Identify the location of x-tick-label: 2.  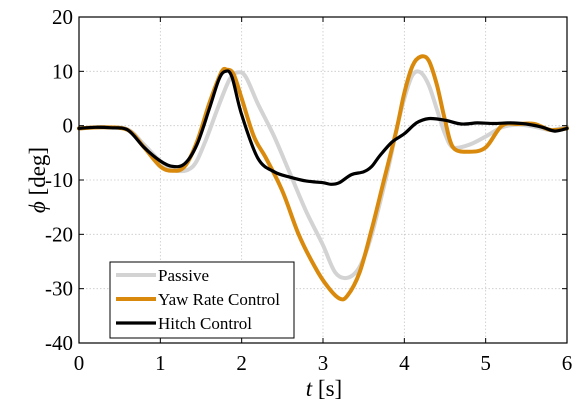
(241, 363).